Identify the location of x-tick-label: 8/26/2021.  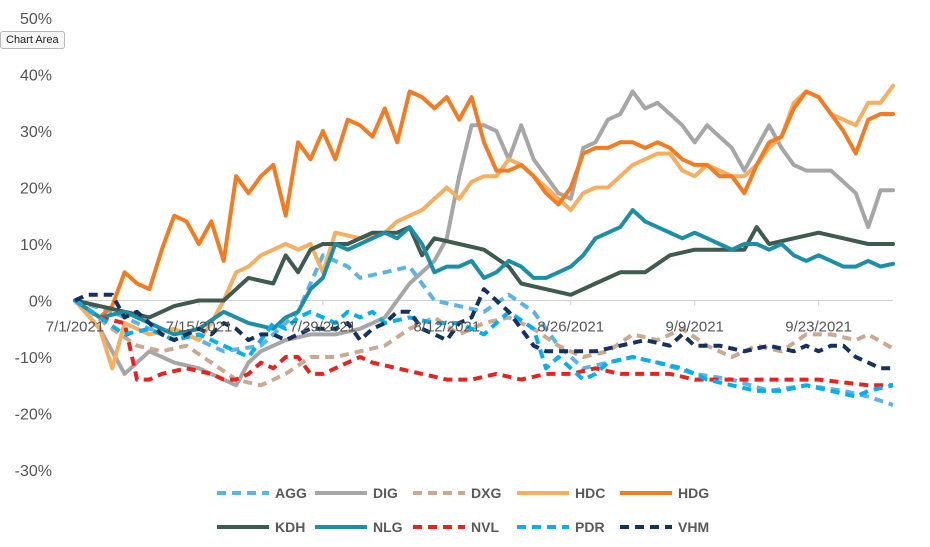
(570, 327).